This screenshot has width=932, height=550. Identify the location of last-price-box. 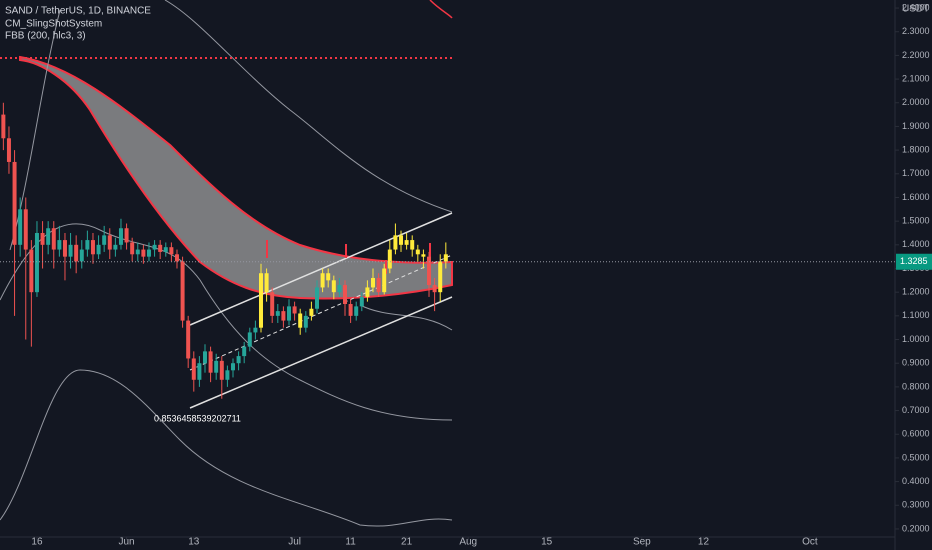
(914, 261).